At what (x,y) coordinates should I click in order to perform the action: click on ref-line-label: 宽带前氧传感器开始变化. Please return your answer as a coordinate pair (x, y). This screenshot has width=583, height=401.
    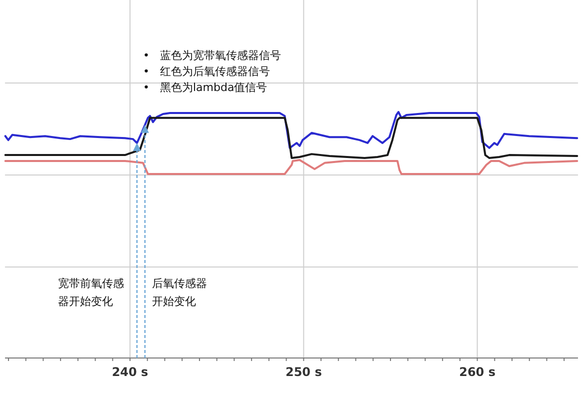
    Looking at the image, I should click on (91, 292).